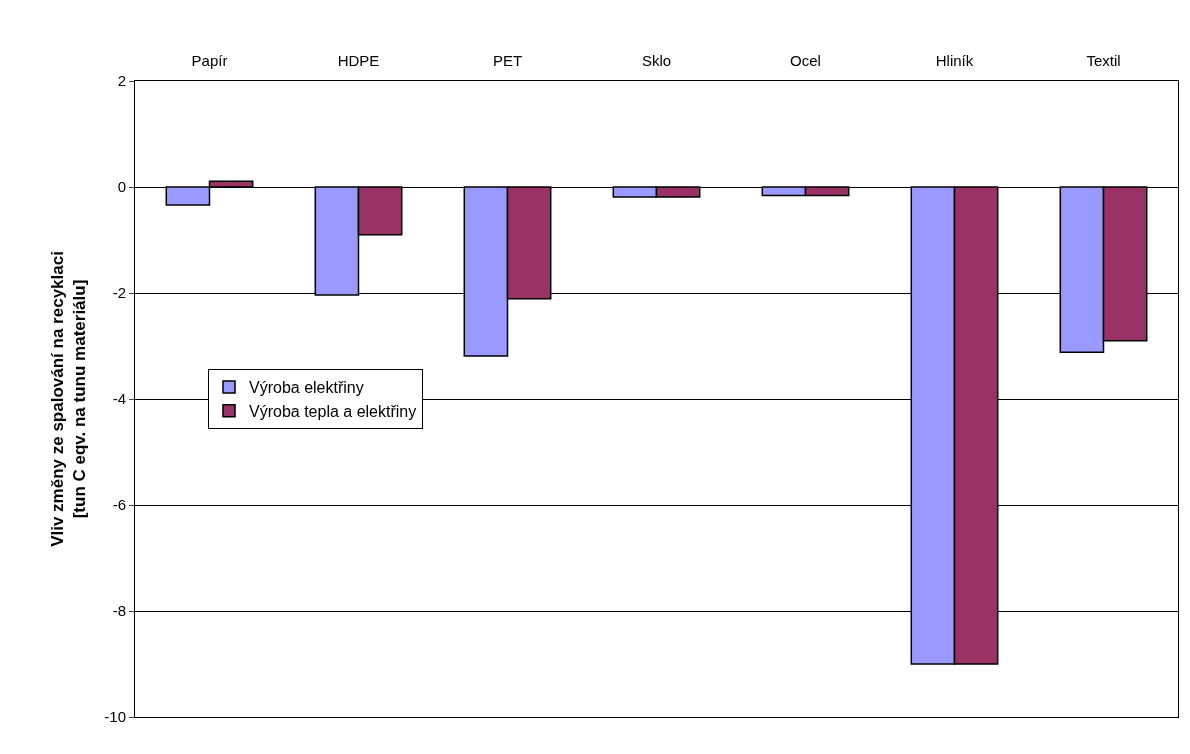  What do you see at coordinates (333, 411) in the screenshot?
I see `legend-label: Výroba tepla a elektřiny` at bounding box center [333, 411].